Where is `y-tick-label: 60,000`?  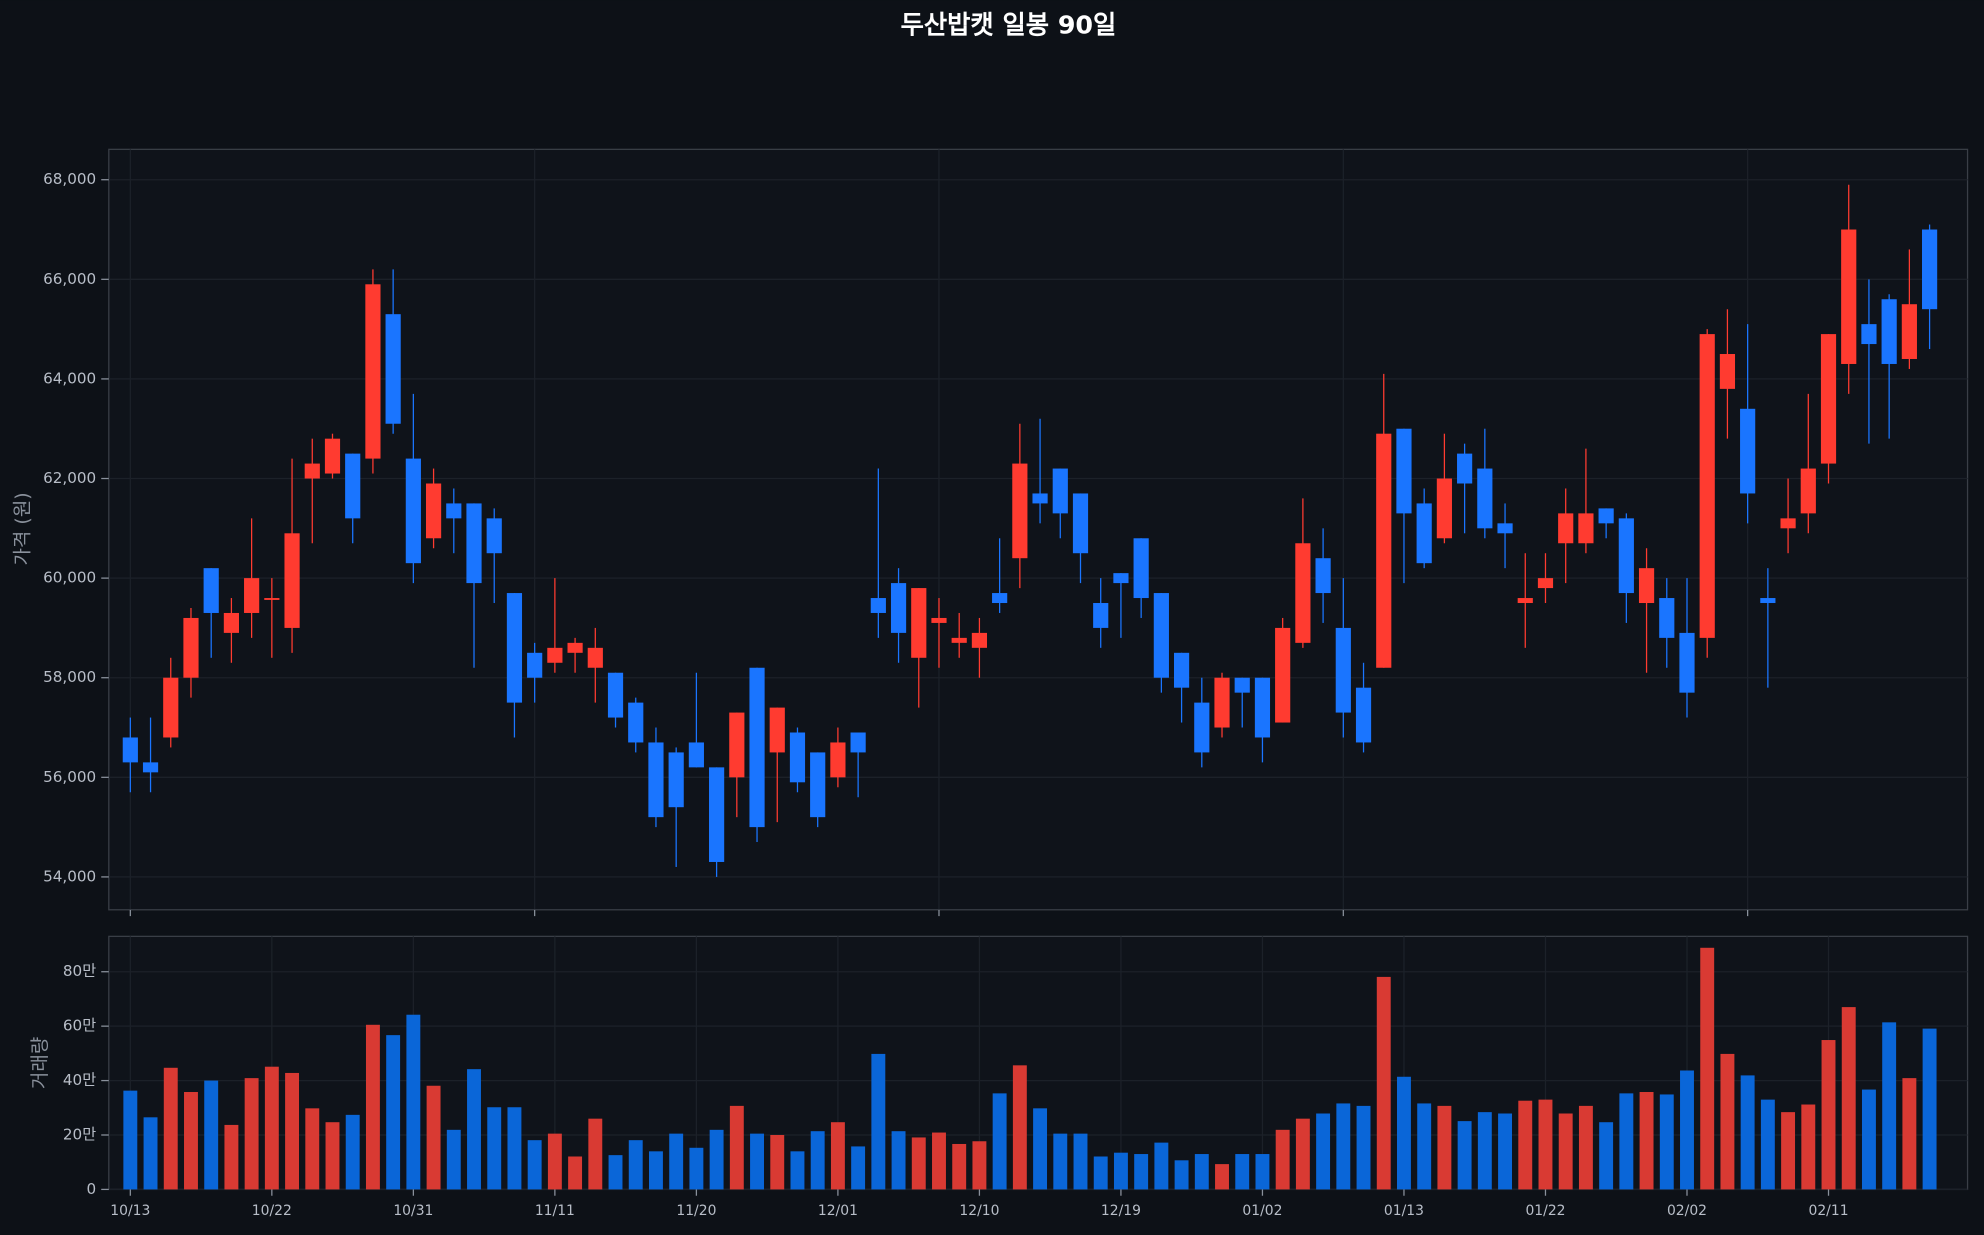
y-tick-label: 60,000 is located at coordinates (69, 578).